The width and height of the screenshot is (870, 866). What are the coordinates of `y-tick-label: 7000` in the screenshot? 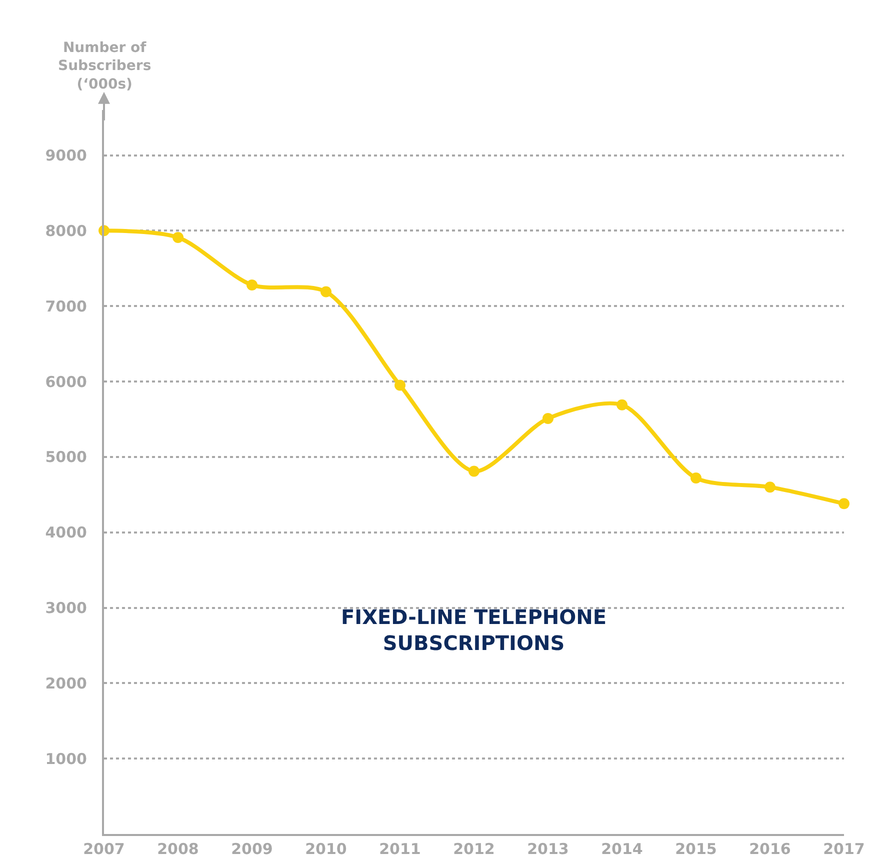 It's located at (66, 306).